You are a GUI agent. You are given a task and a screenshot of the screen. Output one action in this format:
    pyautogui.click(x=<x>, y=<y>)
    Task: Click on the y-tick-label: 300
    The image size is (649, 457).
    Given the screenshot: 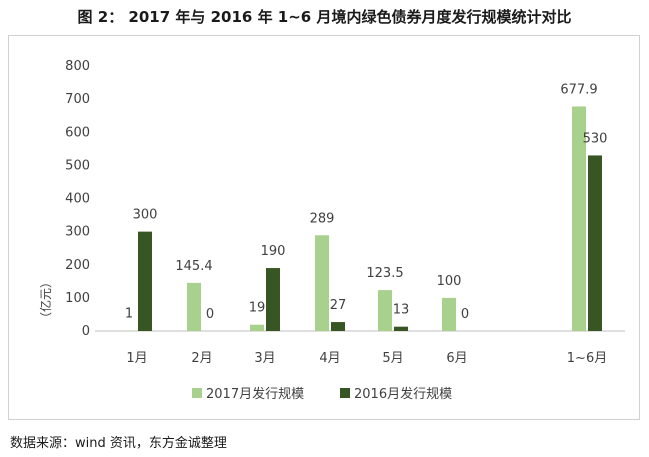 What is the action you would take?
    pyautogui.click(x=77, y=232)
    